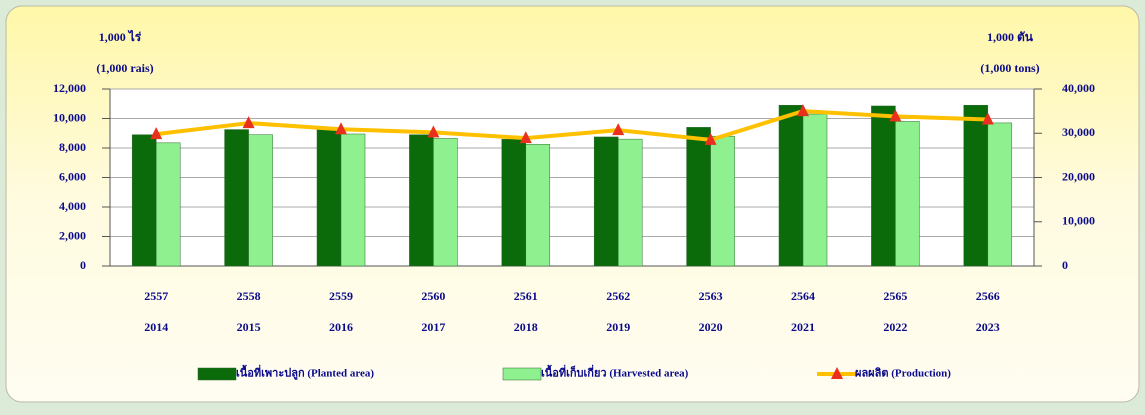  What do you see at coordinates (803, 296) in the screenshot?
I see `x-tick-label: 2564` at bounding box center [803, 296].